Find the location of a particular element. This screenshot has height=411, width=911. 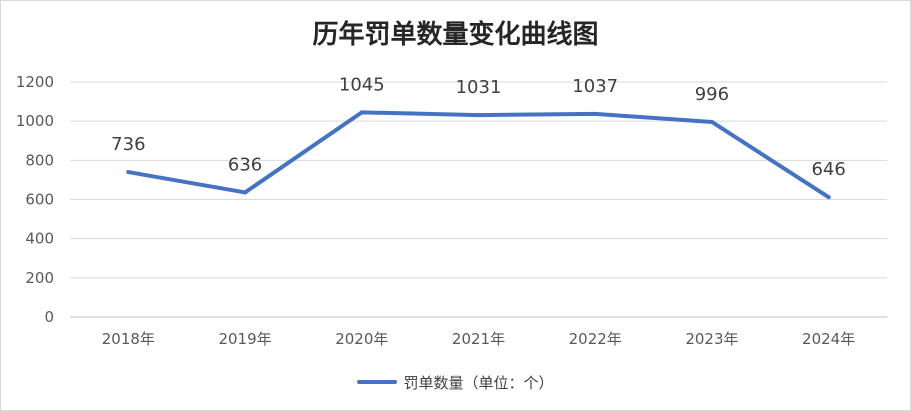

x-tick-label: 2022年 is located at coordinates (595, 339).